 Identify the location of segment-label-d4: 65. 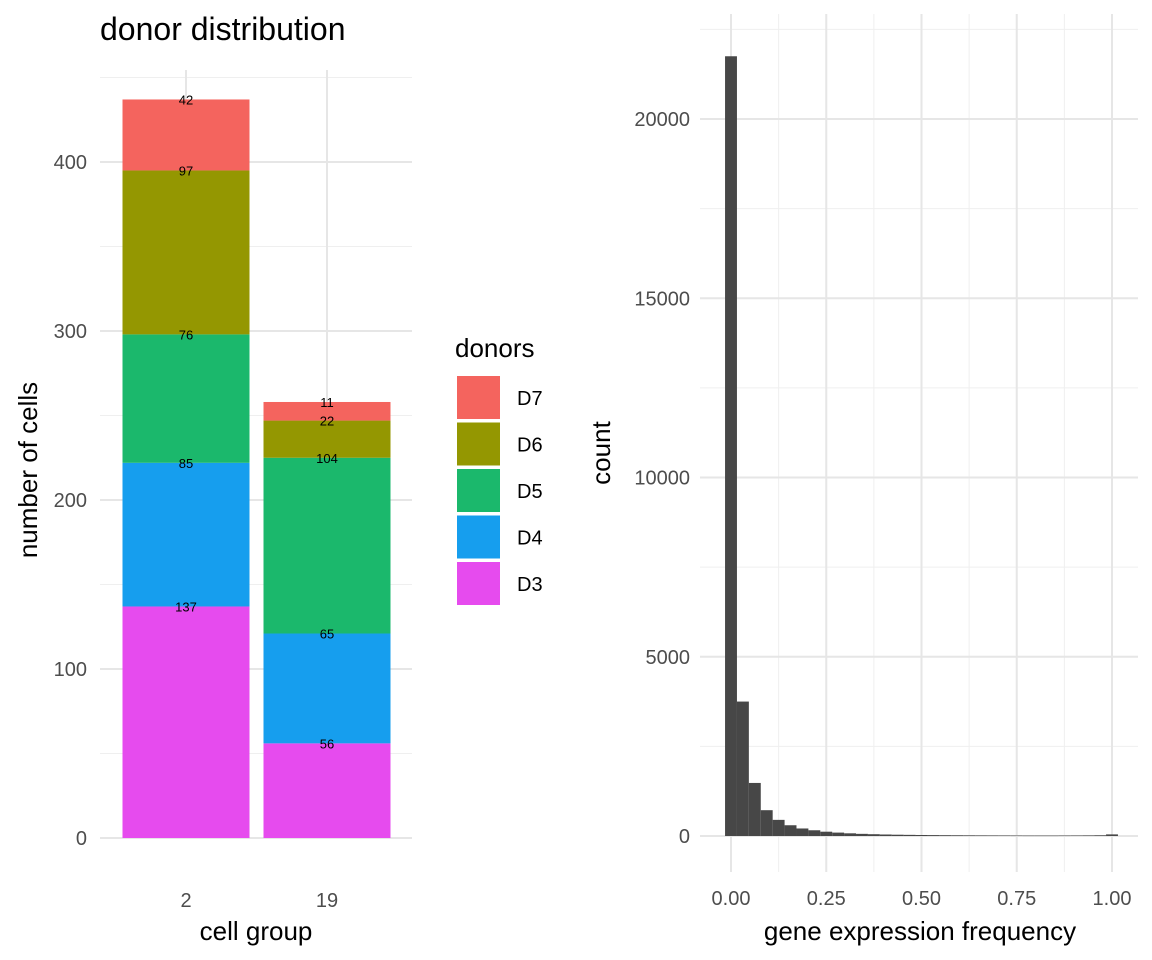
(327, 634).